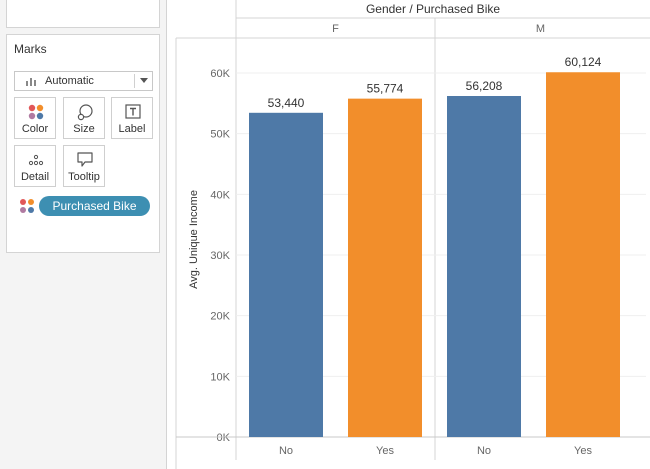 The image size is (650, 469). I want to click on size-icon, so click(85, 112).